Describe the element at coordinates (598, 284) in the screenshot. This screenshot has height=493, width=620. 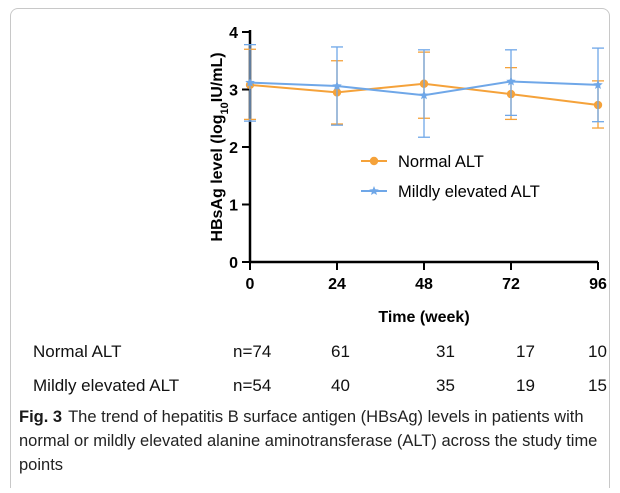
I see `x-tick-label: 96` at that location.